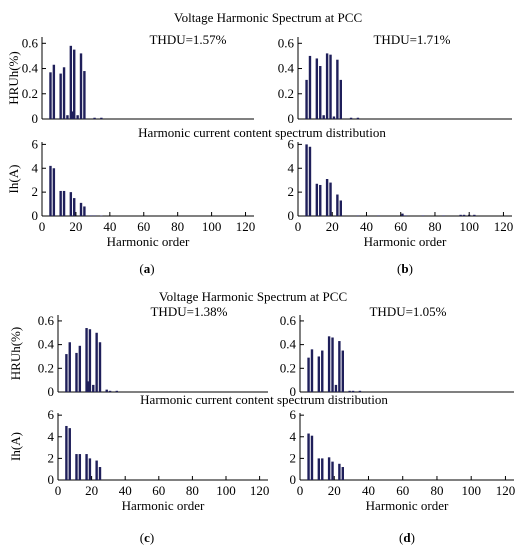  I want to click on panel-label-c-close: ), so click(152, 537).